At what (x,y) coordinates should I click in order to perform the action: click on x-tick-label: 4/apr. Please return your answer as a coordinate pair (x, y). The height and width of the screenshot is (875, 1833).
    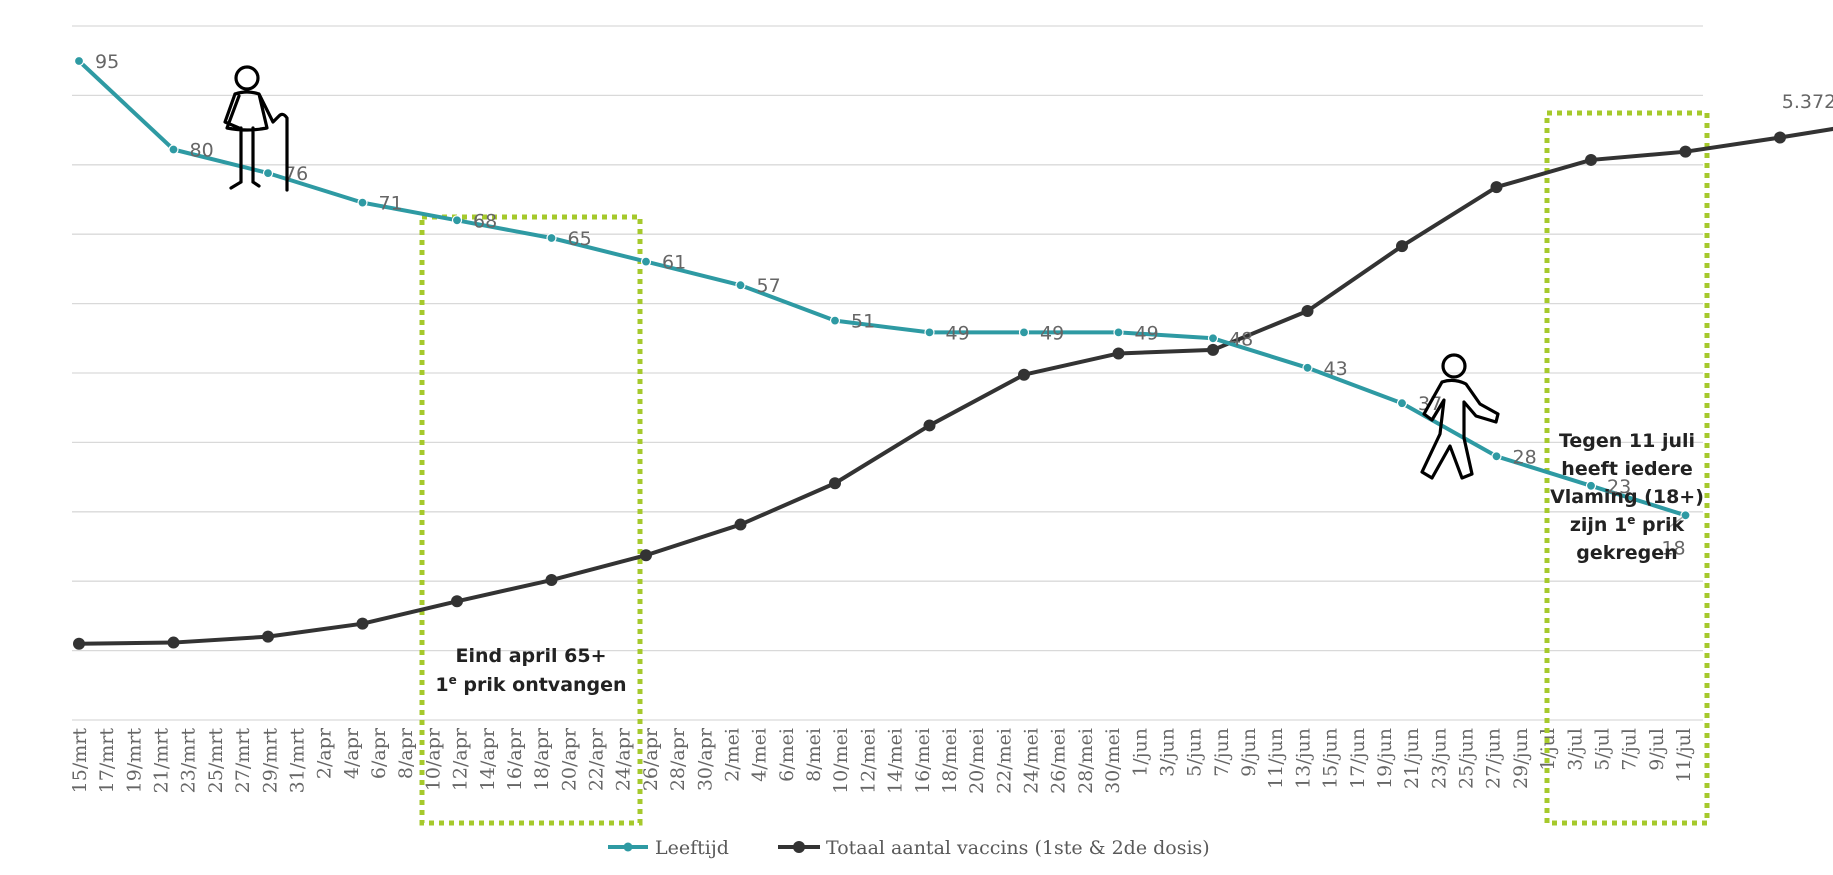
    Looking at the image, I should click on (352, 753).